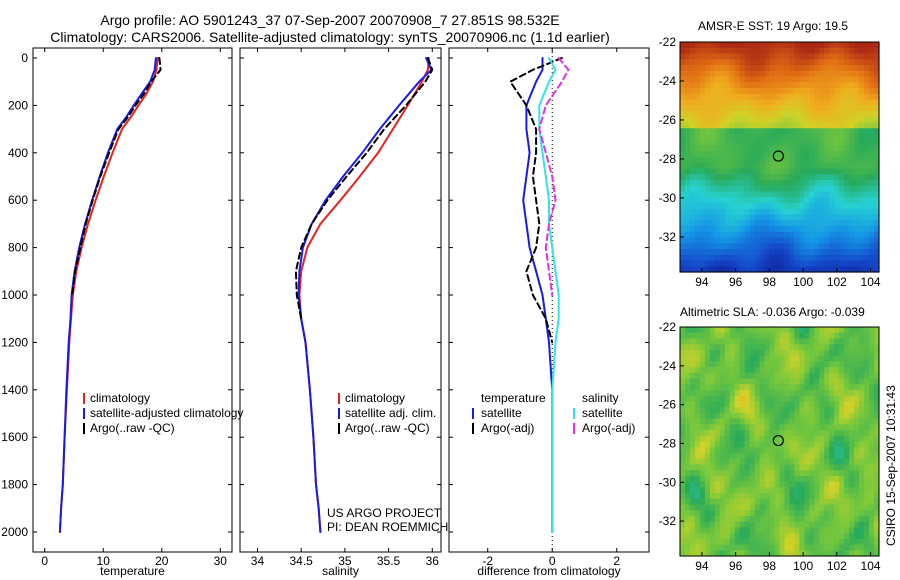 This screenshot has height=580, width=900. I want to click on diff-xtick-label: 0, so click(552, 561).